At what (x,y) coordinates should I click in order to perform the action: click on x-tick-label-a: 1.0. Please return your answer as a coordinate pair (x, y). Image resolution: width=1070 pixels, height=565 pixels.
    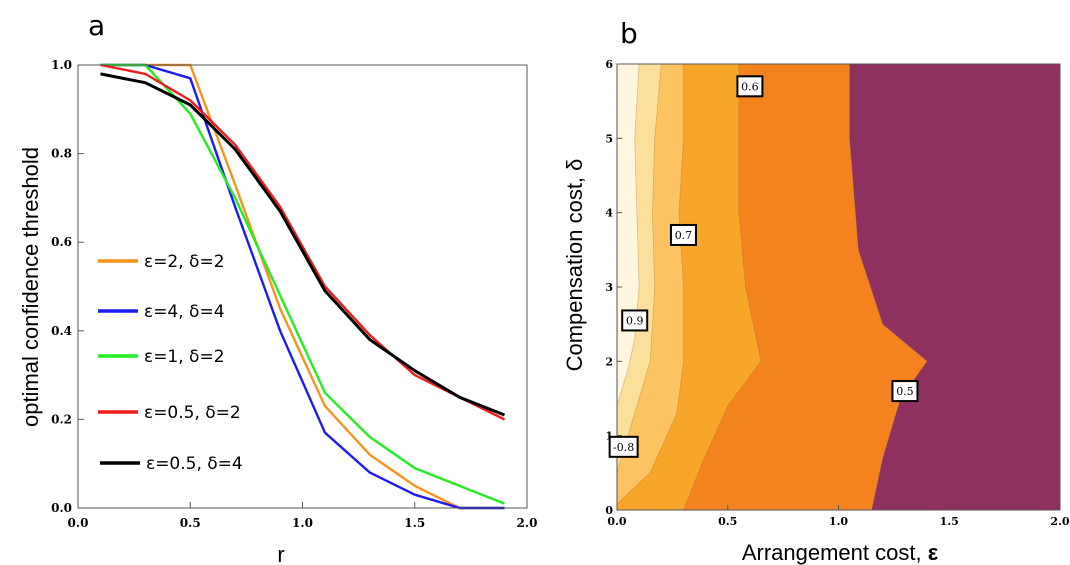
    Looking at the image, I should click on (302, 523).